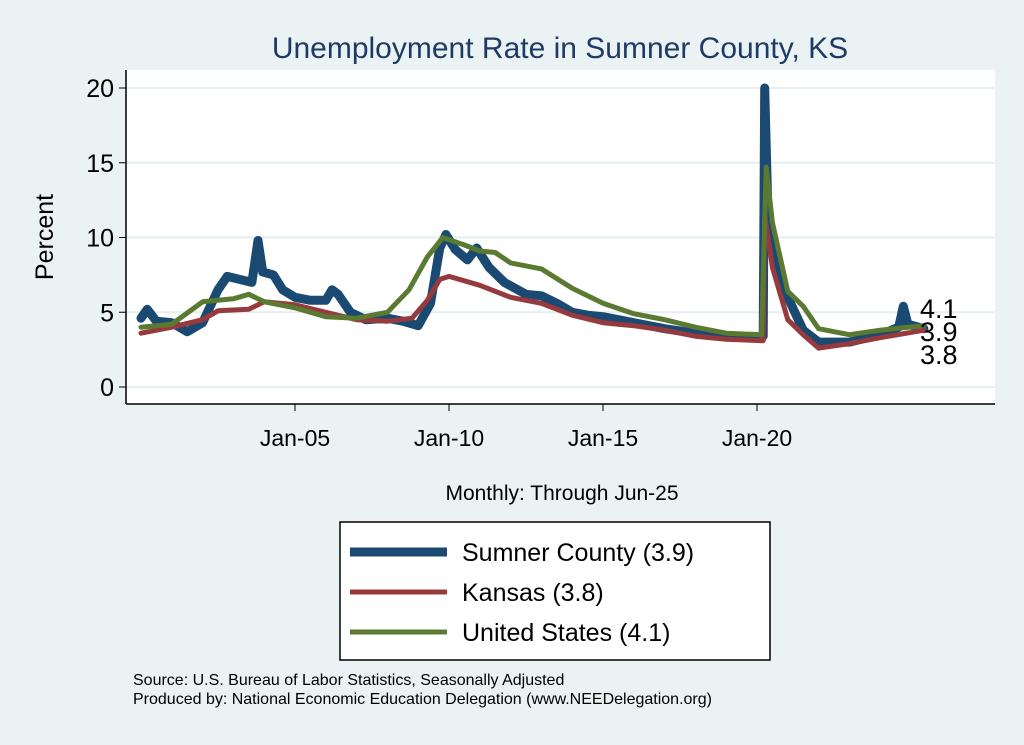  I want to click on x-axis-label: Monthly: Through Jun-25, so click(561, 493).